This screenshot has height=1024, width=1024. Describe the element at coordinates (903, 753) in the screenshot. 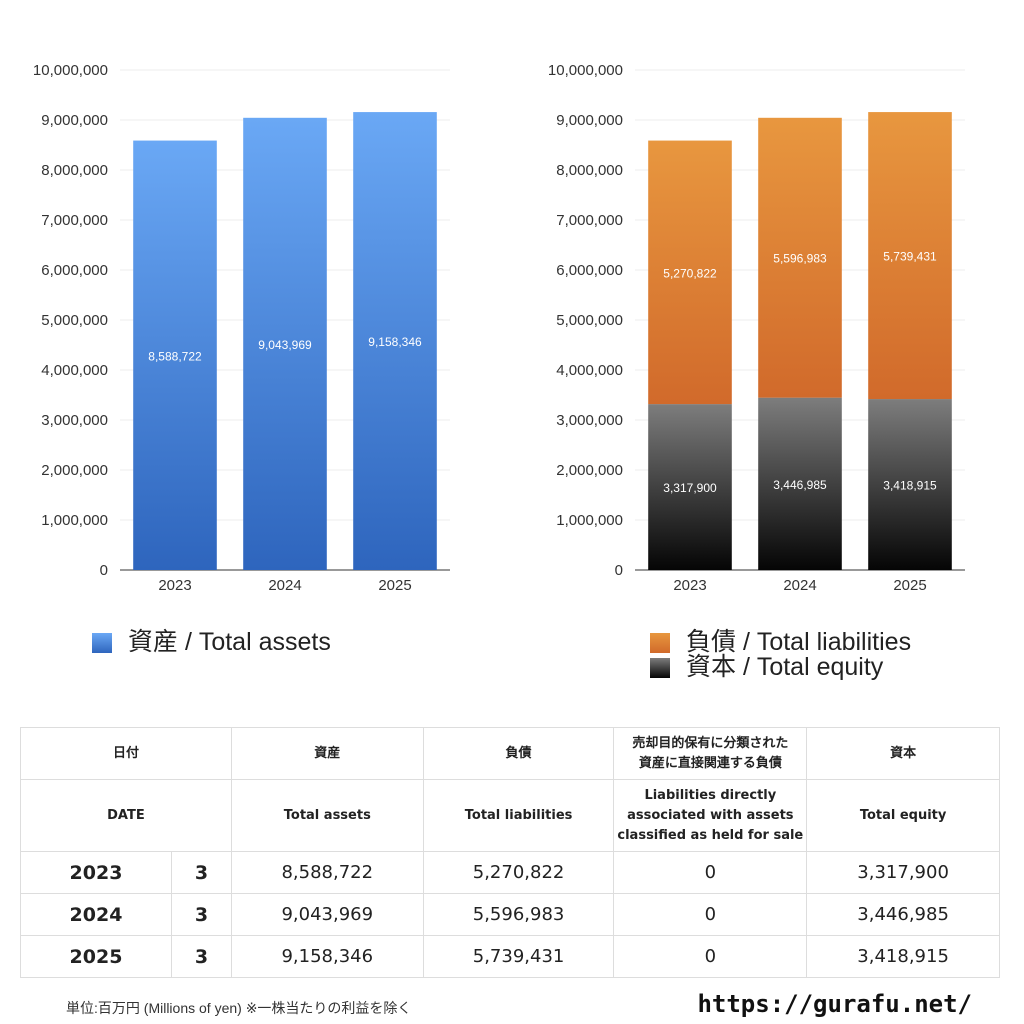

I see `header-equity-ja: 資本` at that location.